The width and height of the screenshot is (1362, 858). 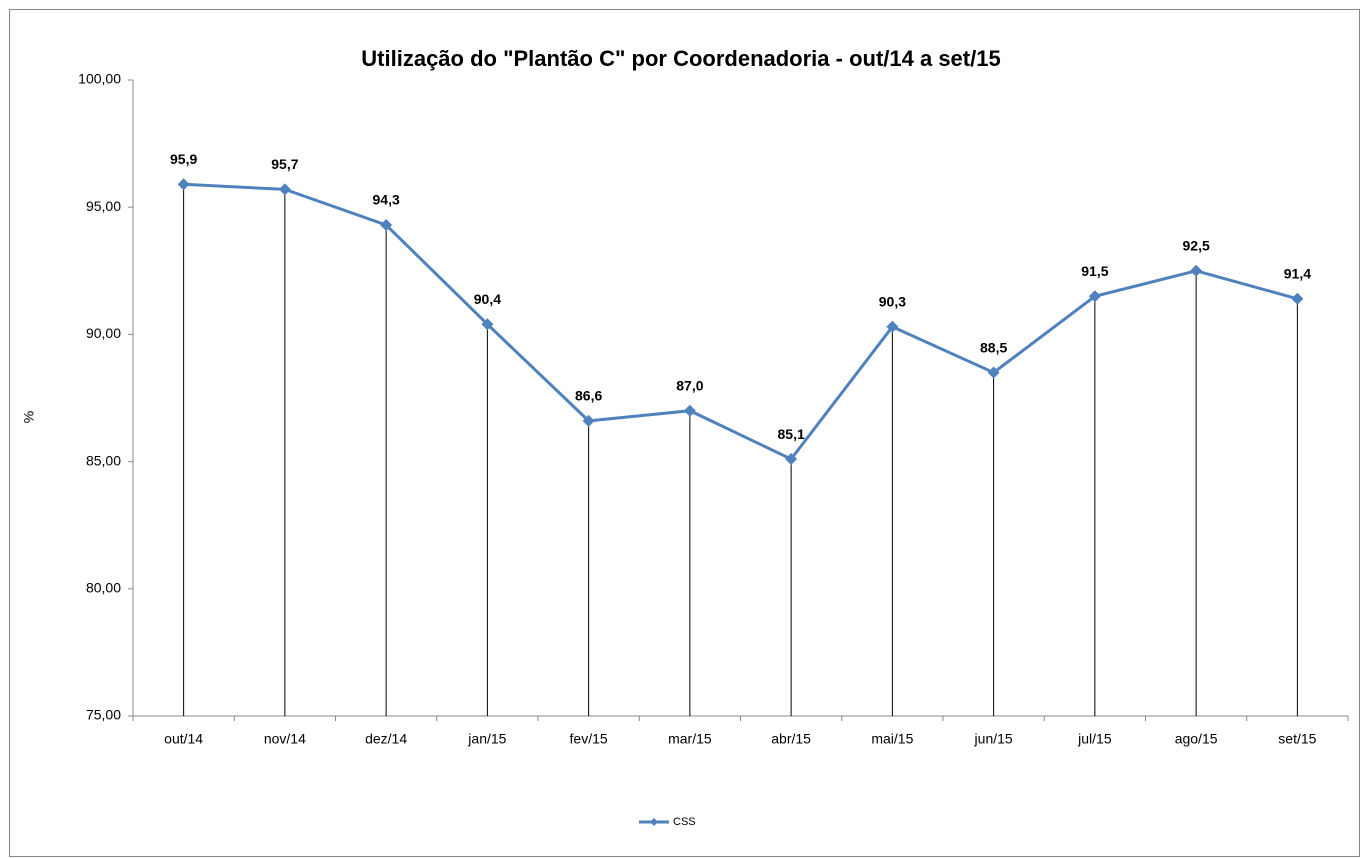 What do you see at coordinates (183, 159) in the screenshot?
I see `data-label: 95,9` at bounding box center [183, 159].